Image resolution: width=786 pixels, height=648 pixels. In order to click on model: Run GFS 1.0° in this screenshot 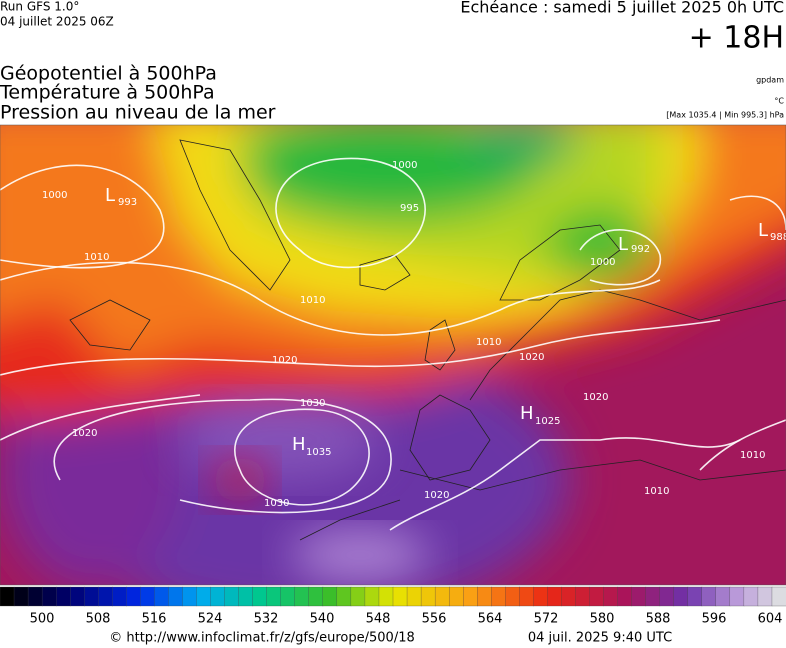, I will do `click(39, 7)`.